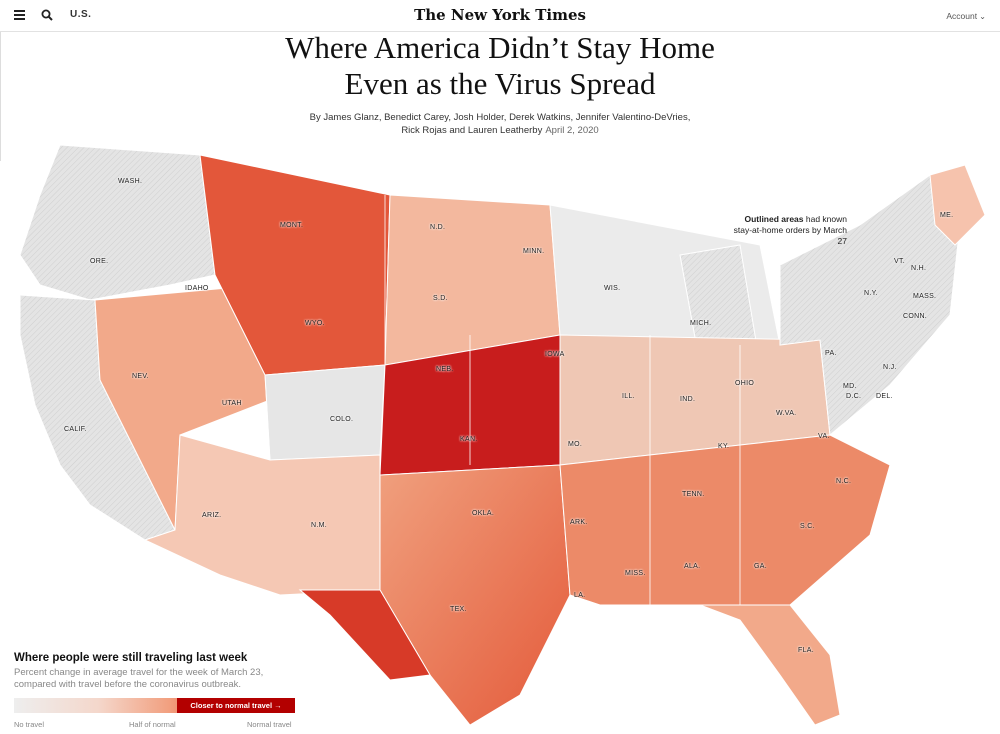  I want to click on state-label: DEL., so click(884, 396).